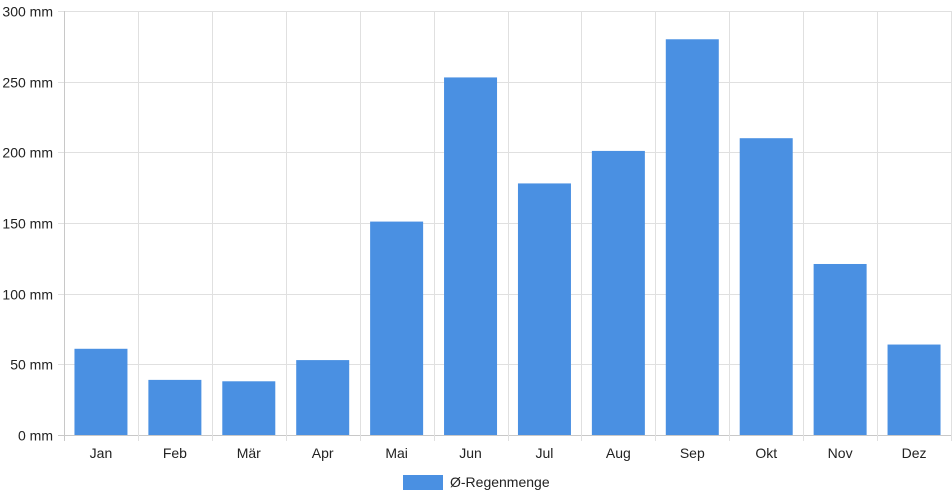 The image size is (952, 500). What do you see at coordinates (500, 482) in the screenshot?
I see `legend-label: Ø-Regenmenge` at bounding box center [500, 482].